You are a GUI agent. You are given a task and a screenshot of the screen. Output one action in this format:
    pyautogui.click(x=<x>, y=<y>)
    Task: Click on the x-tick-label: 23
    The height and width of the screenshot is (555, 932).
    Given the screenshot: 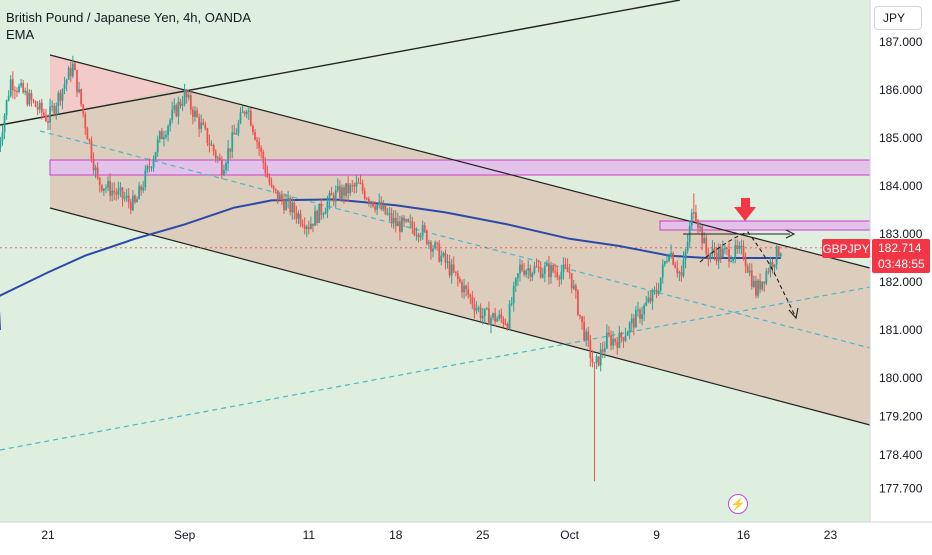 What is the action you would take?
    pyautogui.click(x=831, y=535)
    